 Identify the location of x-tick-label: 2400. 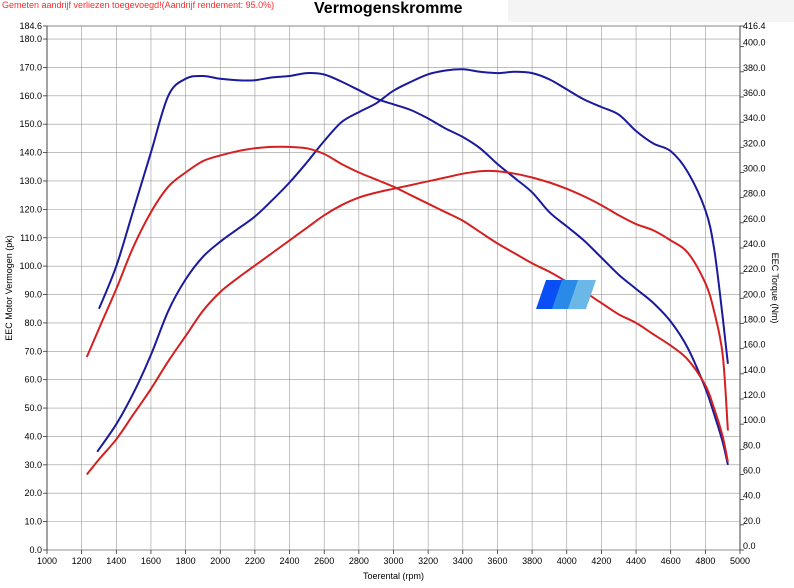
(290, 561).